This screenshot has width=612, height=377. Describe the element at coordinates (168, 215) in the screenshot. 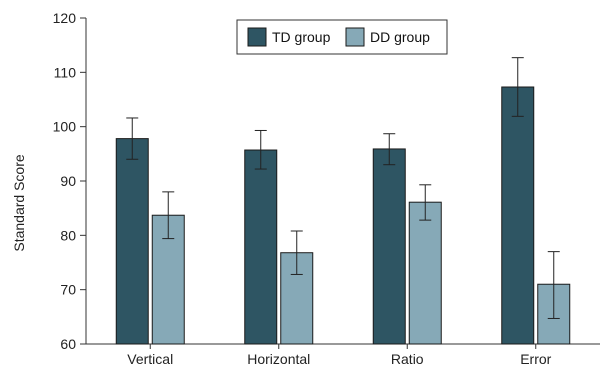

I see `error-bar-dd-vertical` at that location.